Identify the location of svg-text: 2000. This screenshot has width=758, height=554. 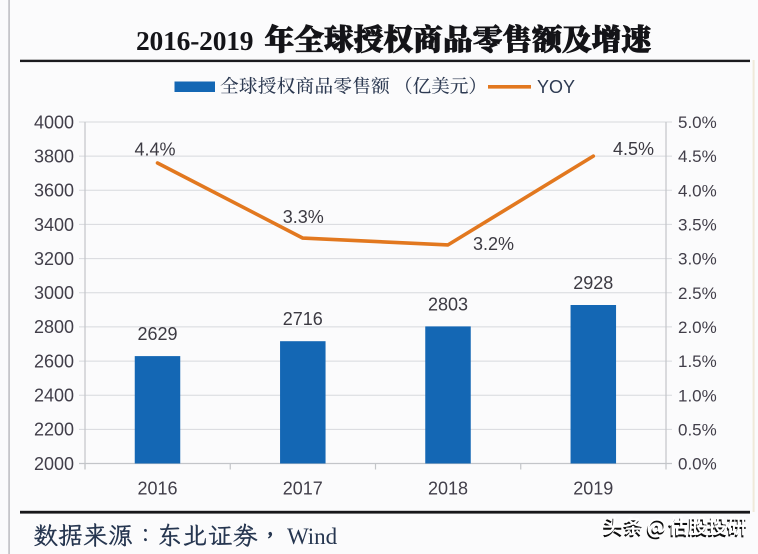
(54, 464).